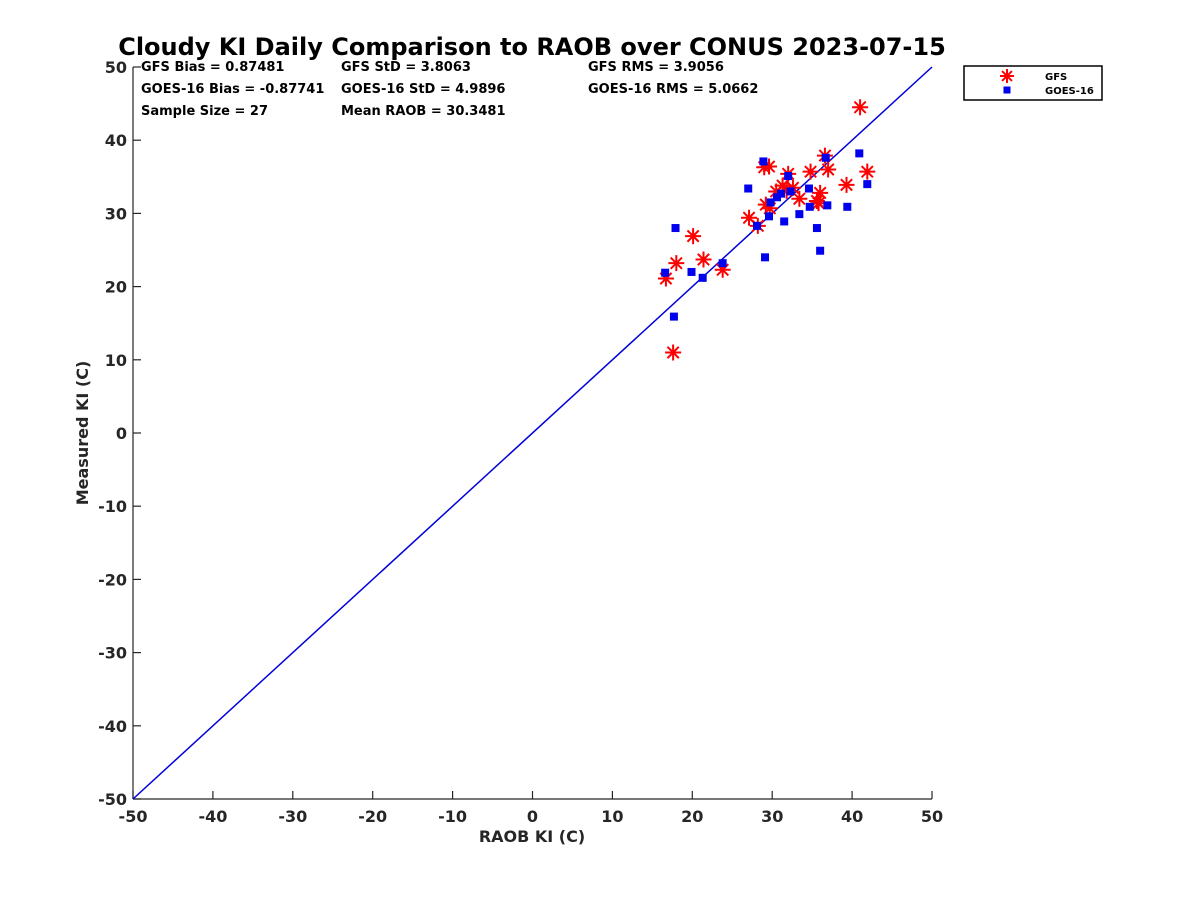 Image resolution: width=1200 pixels, height=900 pixels. What do you see at coordinates (112, 579) in the screenshot?
I see `y-tick-label: -20` at bounding box center [112, 579].